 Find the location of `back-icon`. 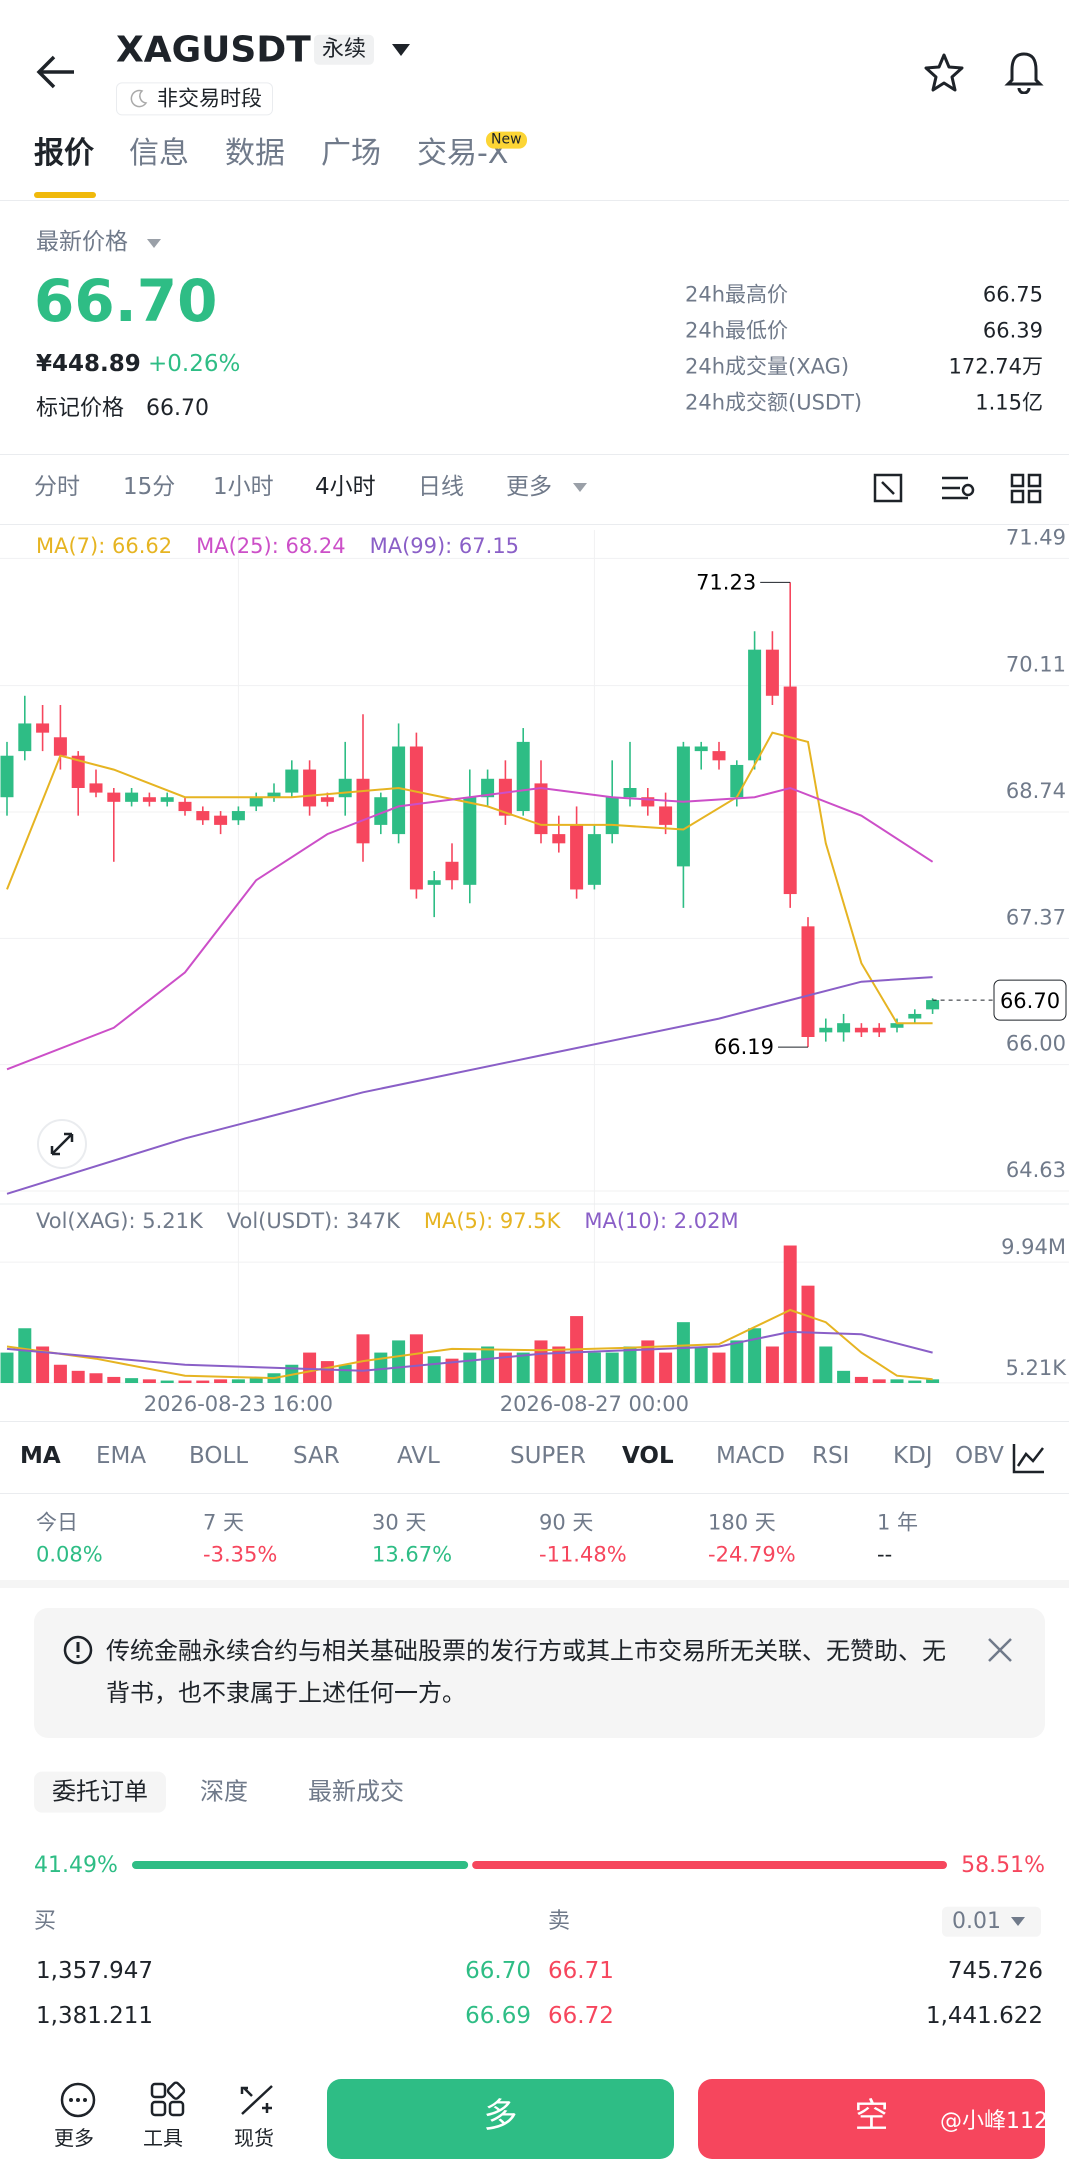

back-icon is located at coordinates (56, 72).